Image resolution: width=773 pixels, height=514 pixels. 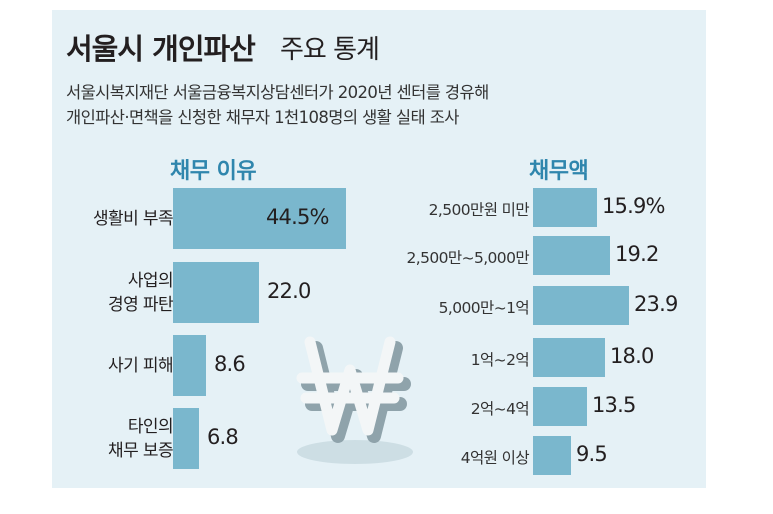 What do you see at coordinates (277, 92) in the screenshot?
I see `subtitle-line-1: 서울시복지재단 서울금융복지상담센터가 2020년 센터를 경유해` at bounding box center [277, 92].